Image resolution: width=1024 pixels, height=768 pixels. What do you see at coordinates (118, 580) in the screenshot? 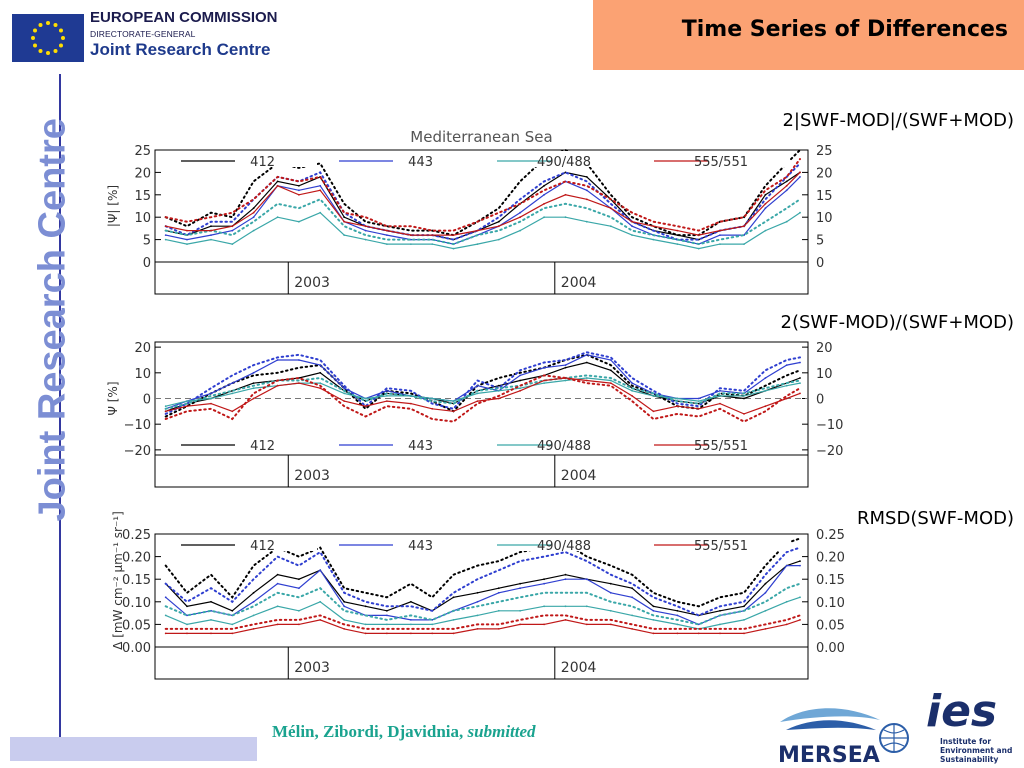
I see `y-axis-label: Δ [mW cm⁻² μm⁻¹ sr⁻¹]` at bounding box center [118, 580].